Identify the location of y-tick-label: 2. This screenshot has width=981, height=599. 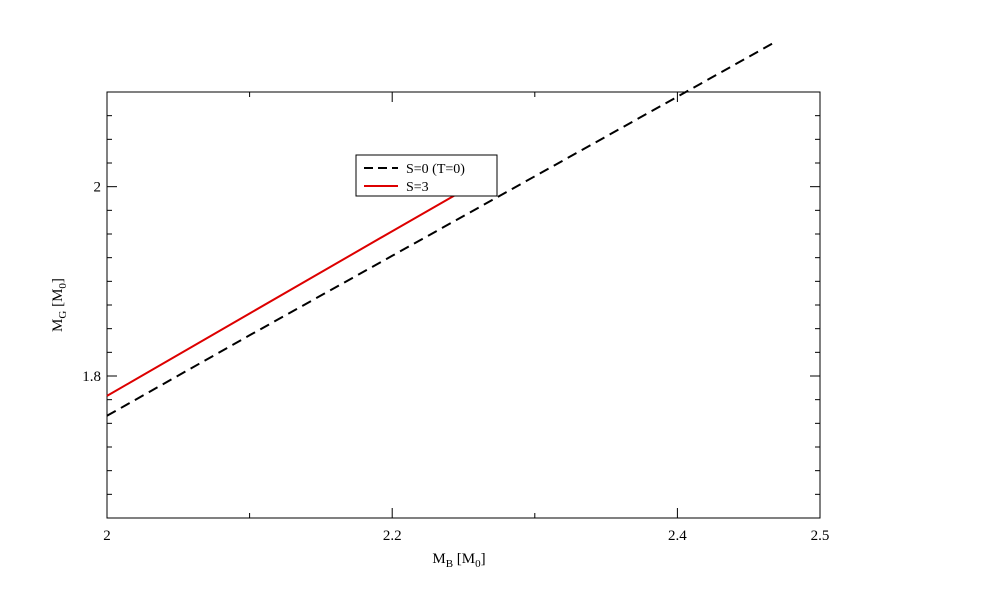
(98, 188).